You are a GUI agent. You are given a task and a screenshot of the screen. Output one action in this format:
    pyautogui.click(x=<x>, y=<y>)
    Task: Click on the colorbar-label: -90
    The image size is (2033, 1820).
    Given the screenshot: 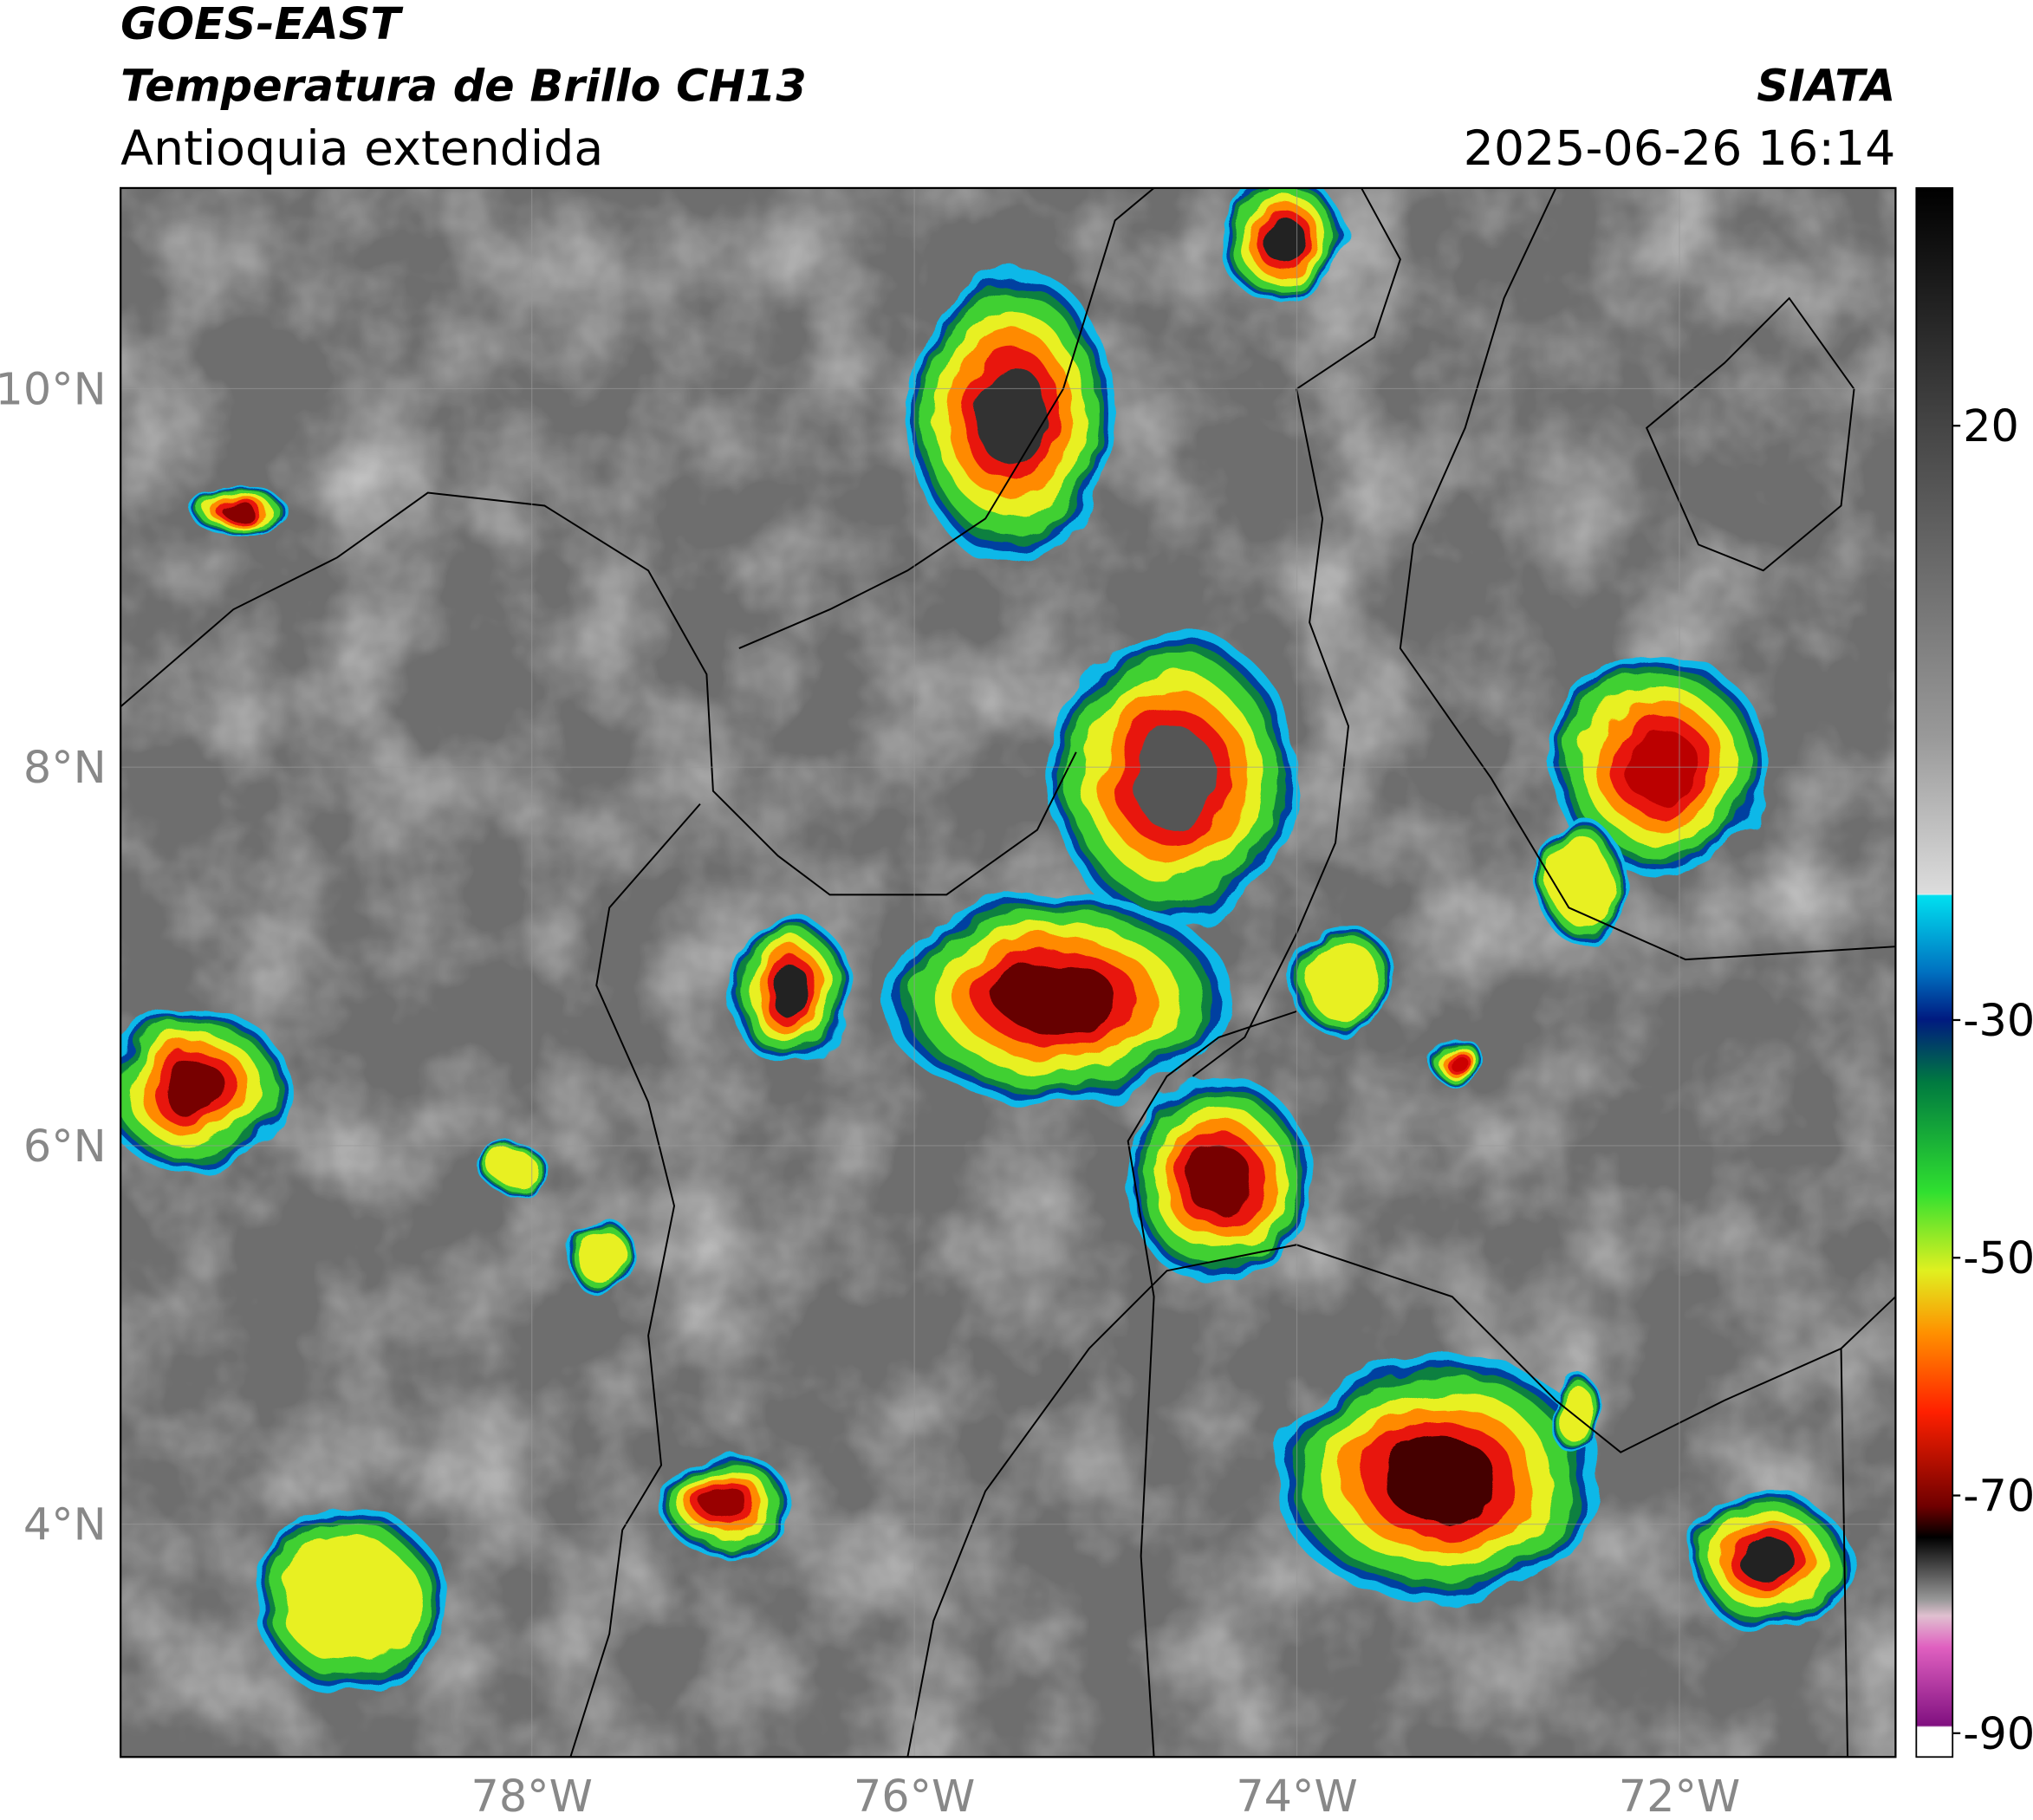 What is the action you would take?
    pyautogui.click(x=1998, y=1733)
    